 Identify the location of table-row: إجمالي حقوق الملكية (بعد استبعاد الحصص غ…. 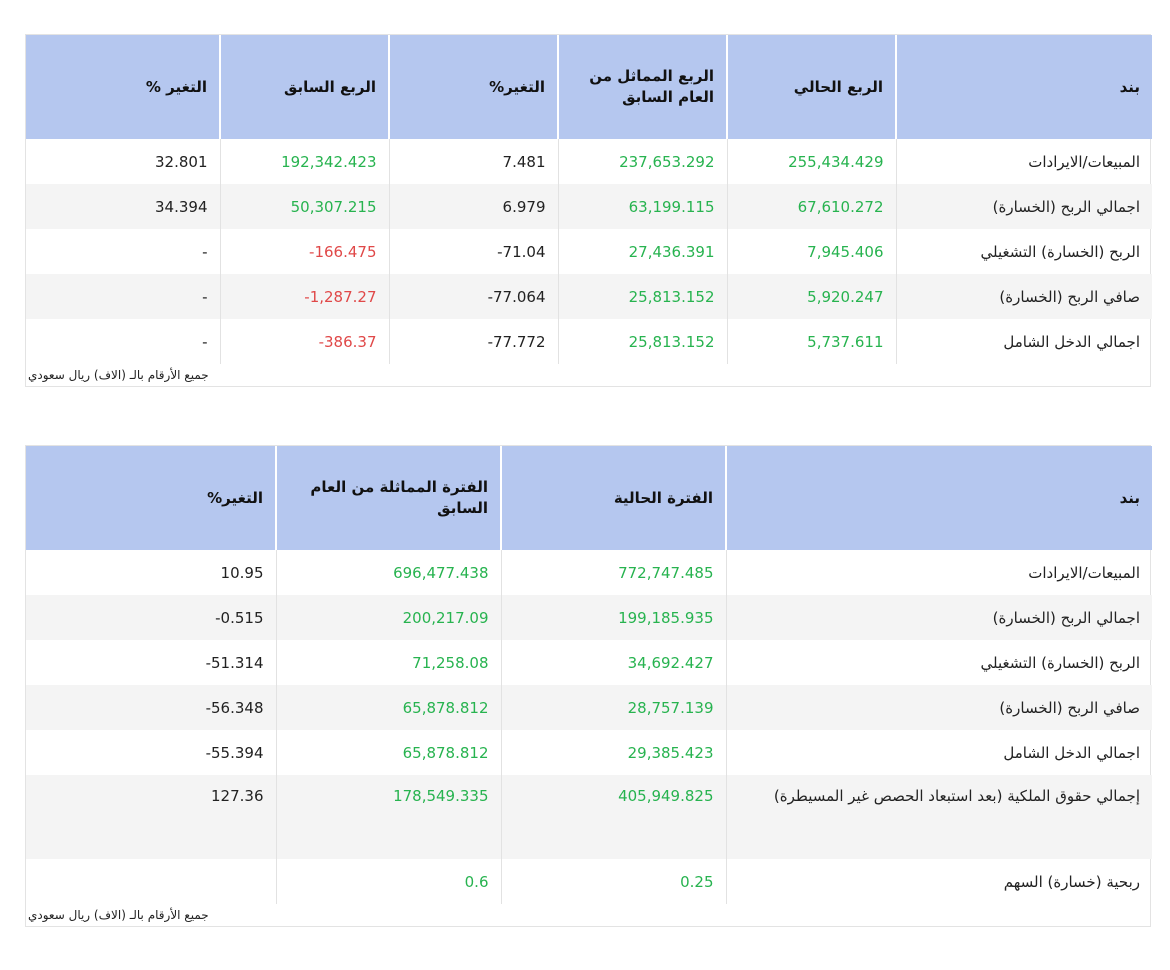
(589, 817).